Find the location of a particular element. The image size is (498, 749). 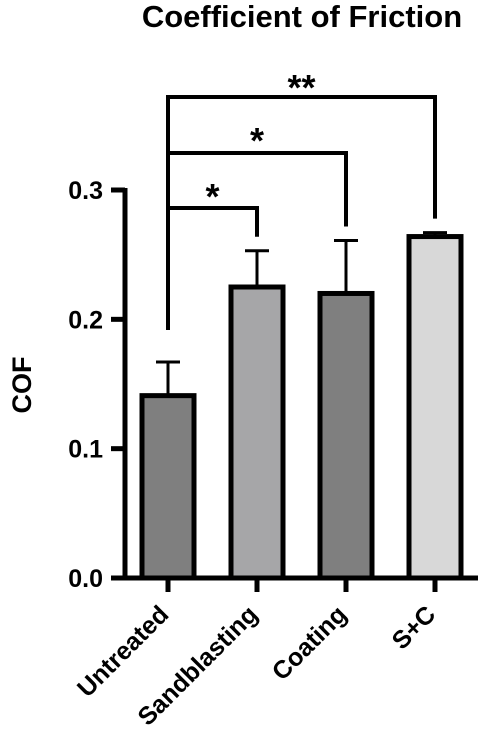

y-tick-label: 0.3 is located at coordinates (85, 191).